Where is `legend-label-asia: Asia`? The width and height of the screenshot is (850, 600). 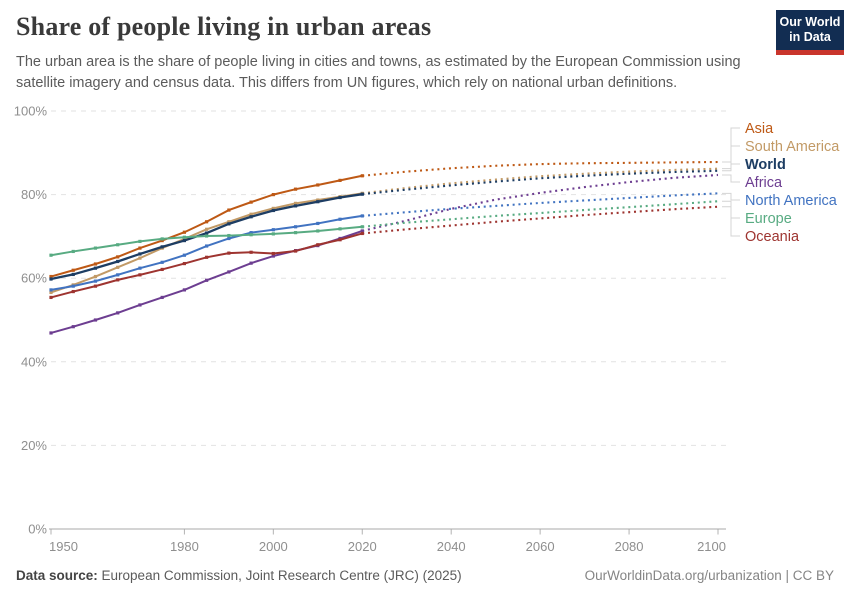
legend-label-asia: Asia is located at coordinates (759, 129).